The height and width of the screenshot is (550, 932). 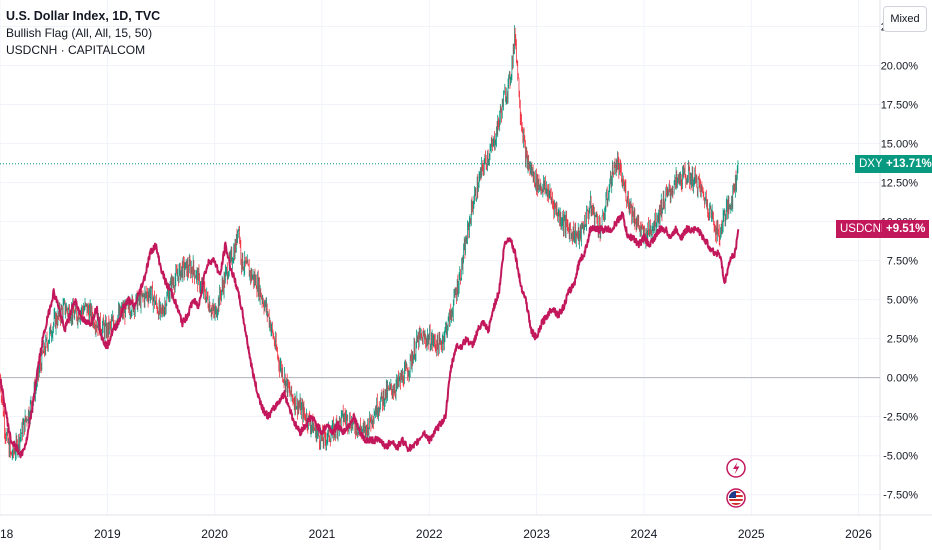 What do you see at coordinates (902, 379) in the screenshot?
I see `y-tick-label: 0.00%` at bounding box center [902, 379].